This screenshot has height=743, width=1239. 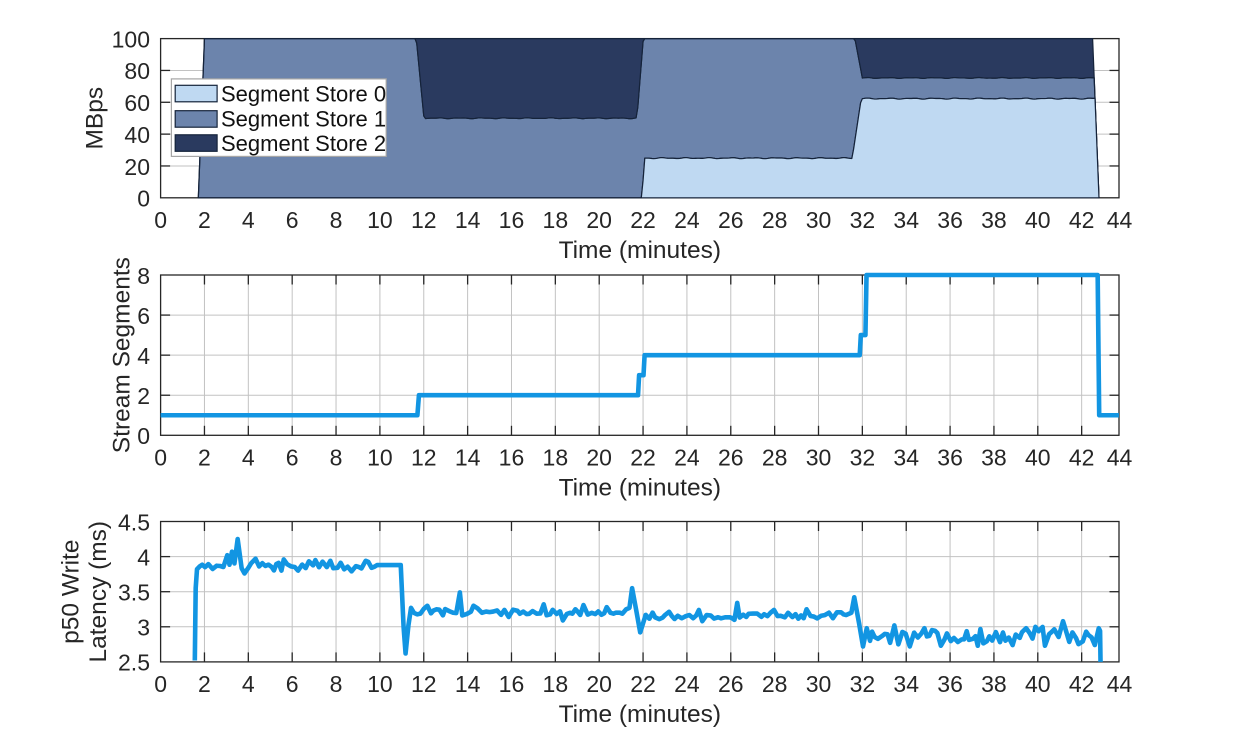 What do you see at coordinates (303, 119) in the screenshot?
I see `svg-text: Segment Store 1` at bounding box center [303, 119].